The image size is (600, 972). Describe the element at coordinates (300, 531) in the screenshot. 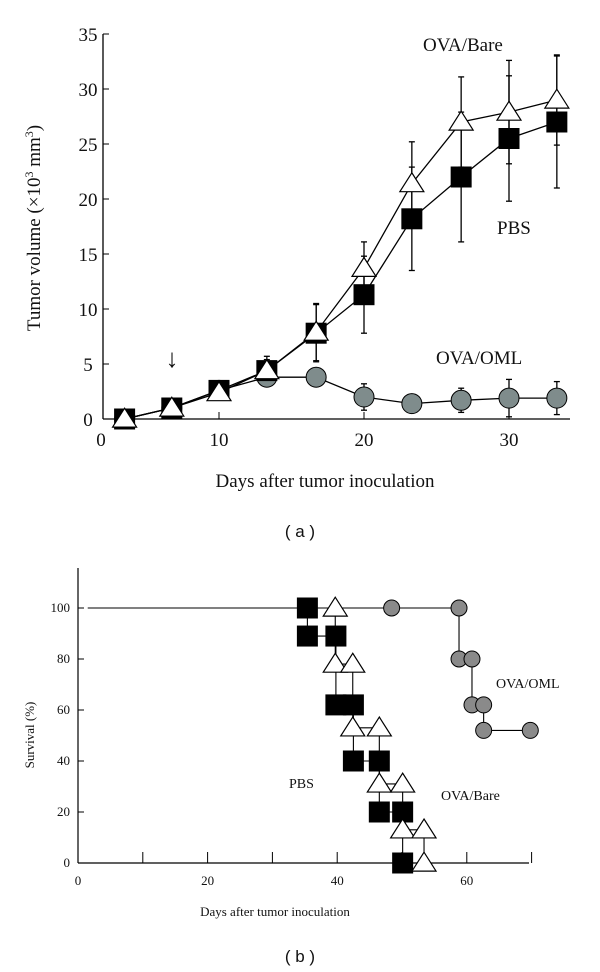

I see `panel-a-label: ( a )` at that location.